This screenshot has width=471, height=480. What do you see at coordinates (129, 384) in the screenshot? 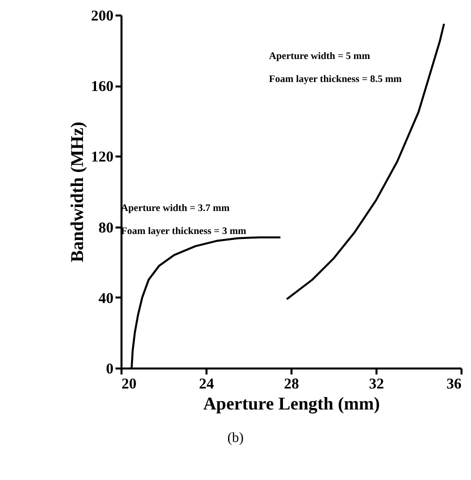
I see `x-tick-label: 20` at bounding box center [129, 384].